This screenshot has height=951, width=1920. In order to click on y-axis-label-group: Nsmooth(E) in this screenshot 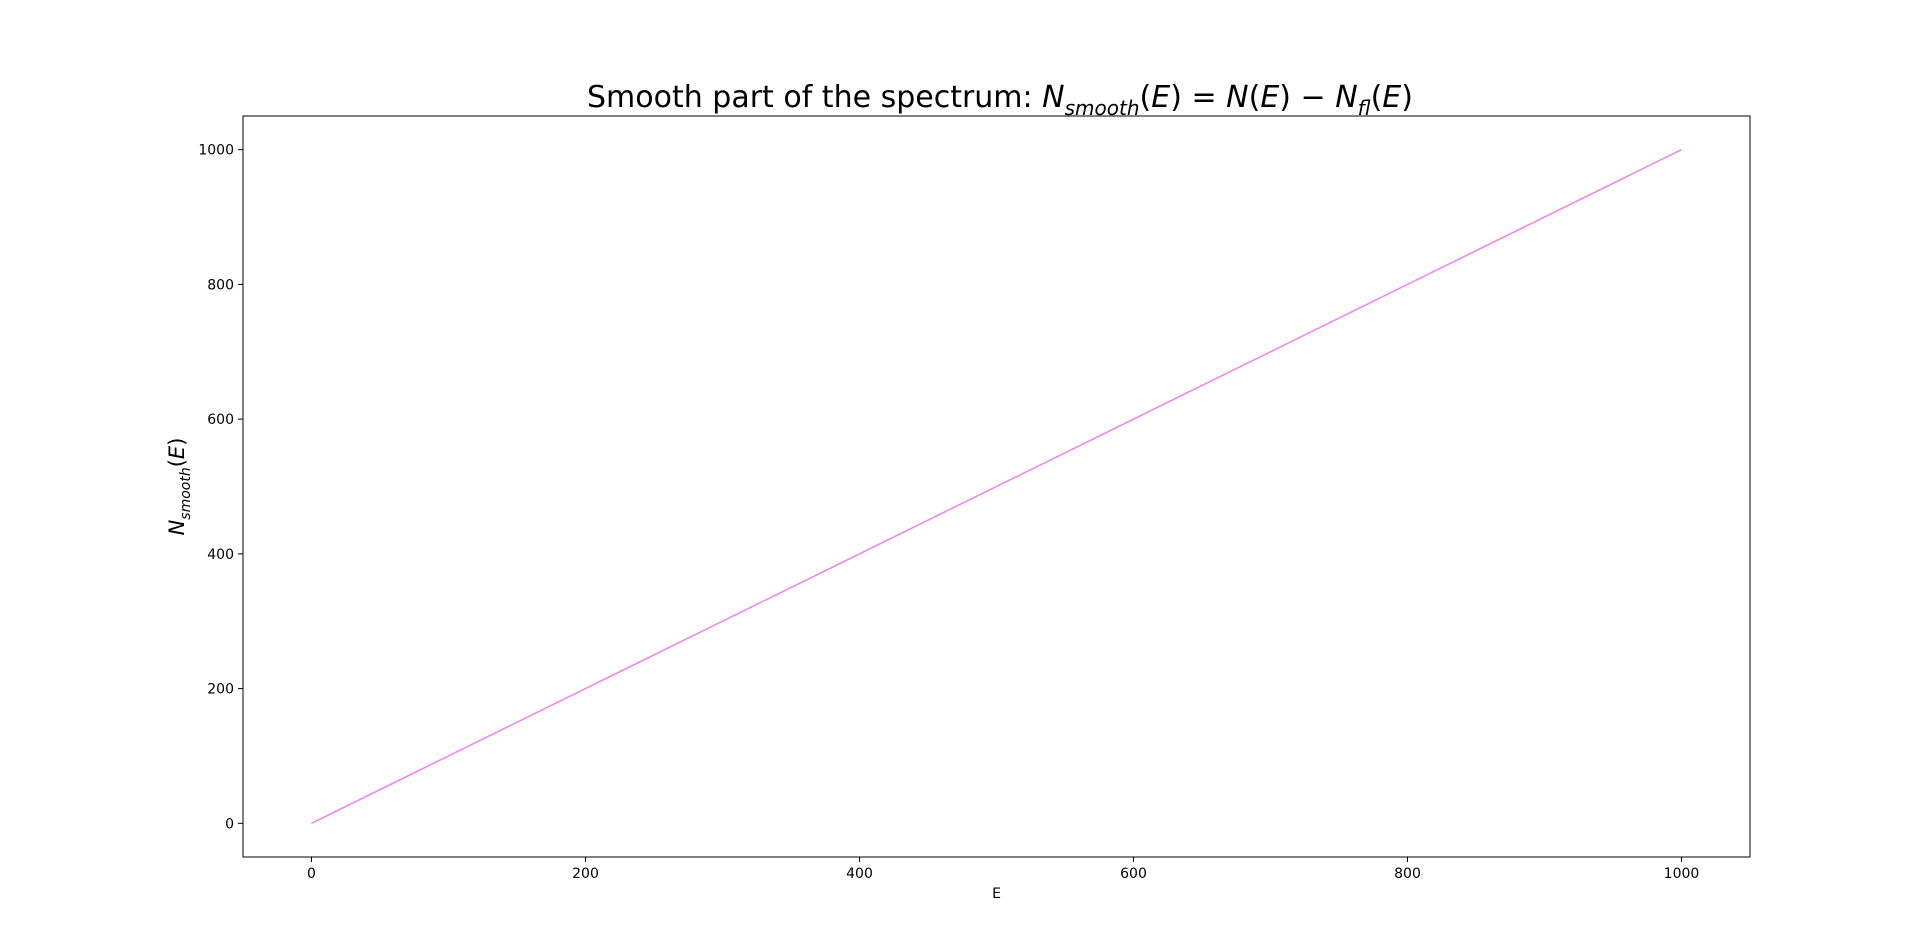, I will do `click(179, 487)`.